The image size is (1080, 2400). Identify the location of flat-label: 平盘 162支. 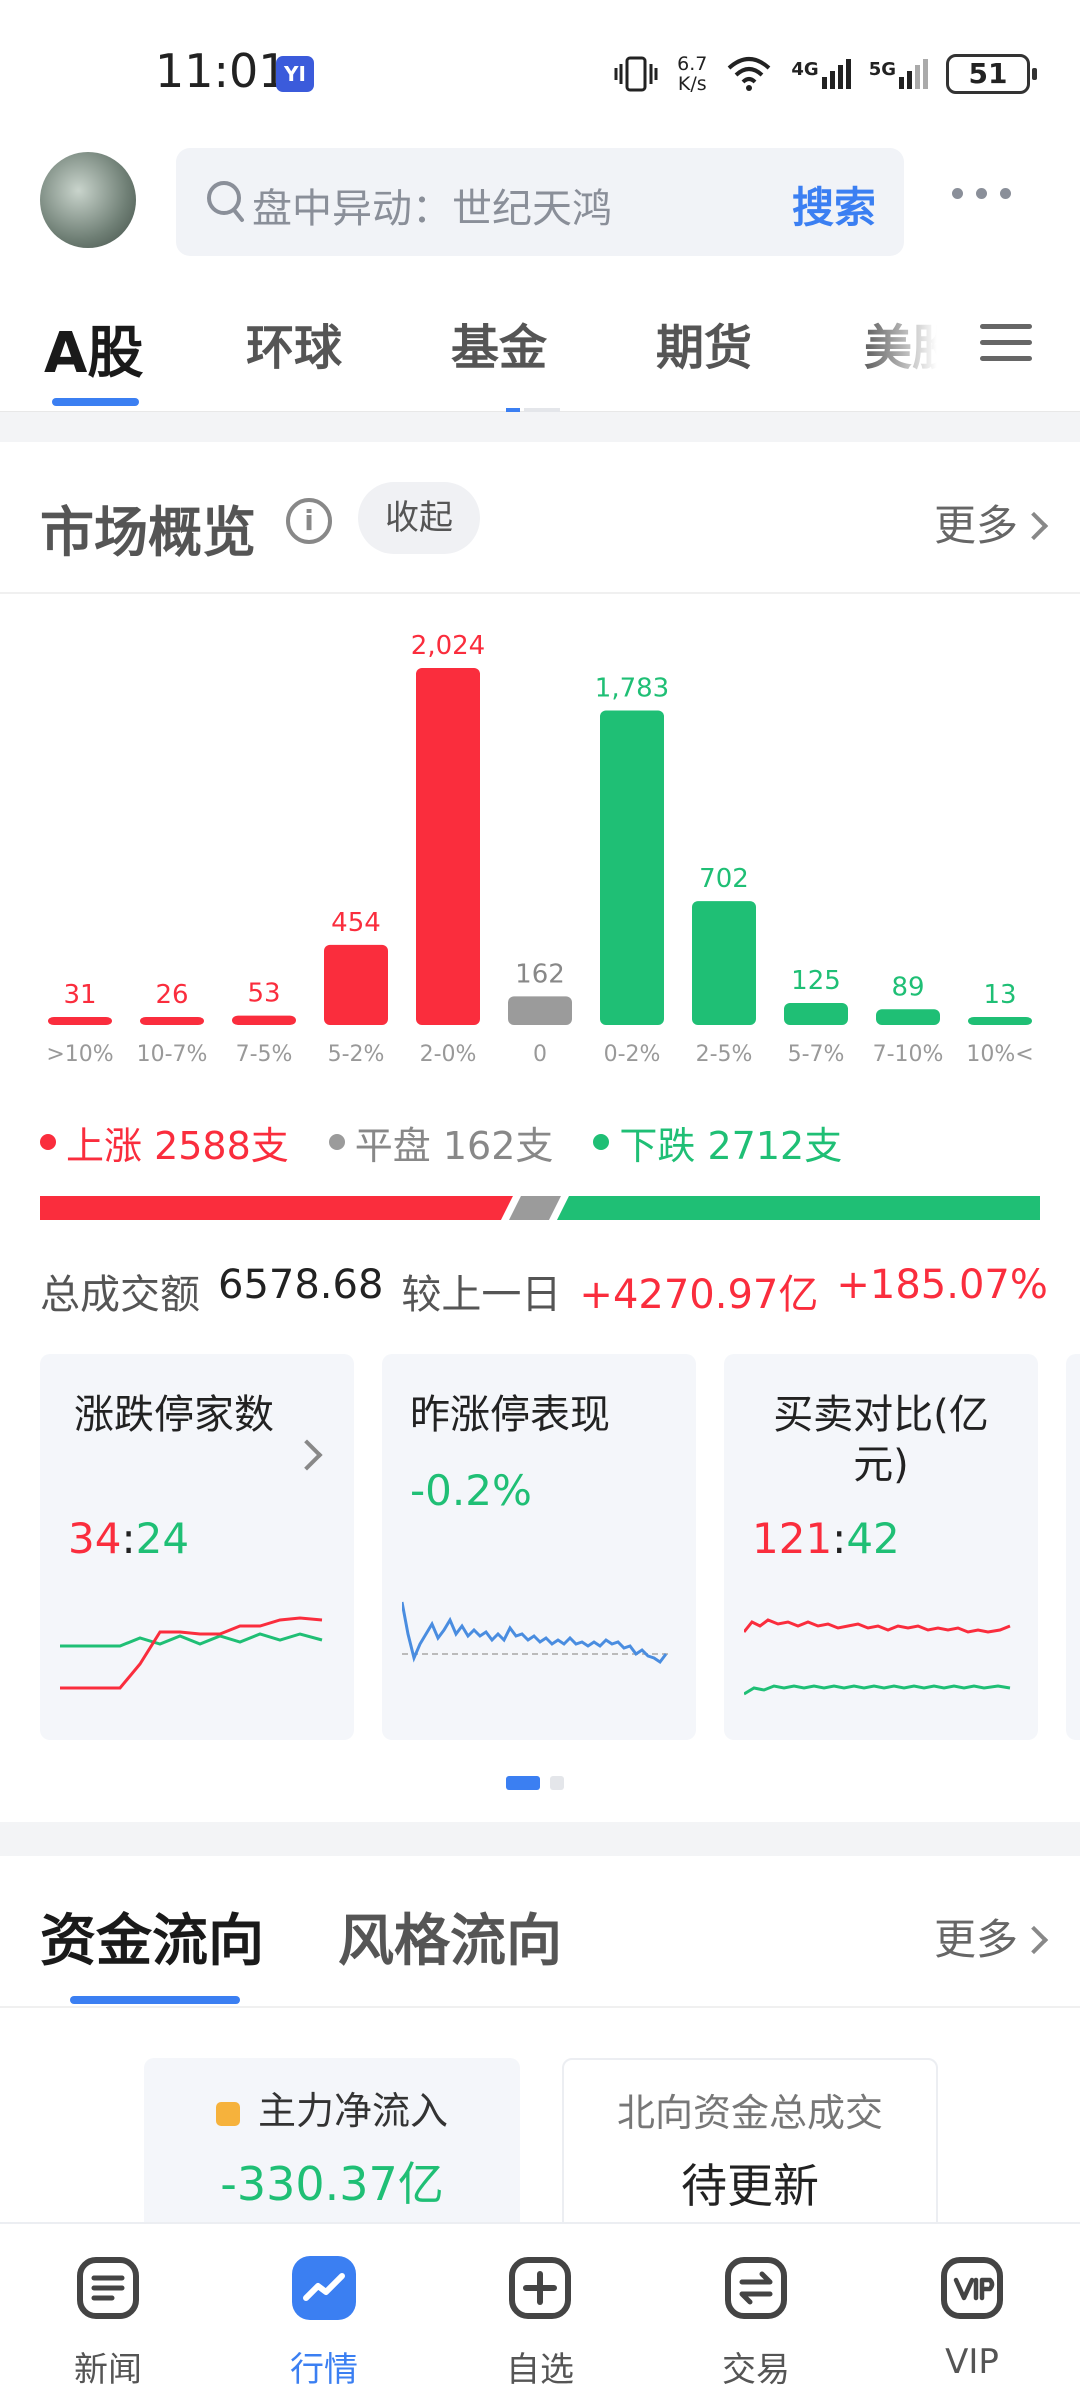
(454, 1145).